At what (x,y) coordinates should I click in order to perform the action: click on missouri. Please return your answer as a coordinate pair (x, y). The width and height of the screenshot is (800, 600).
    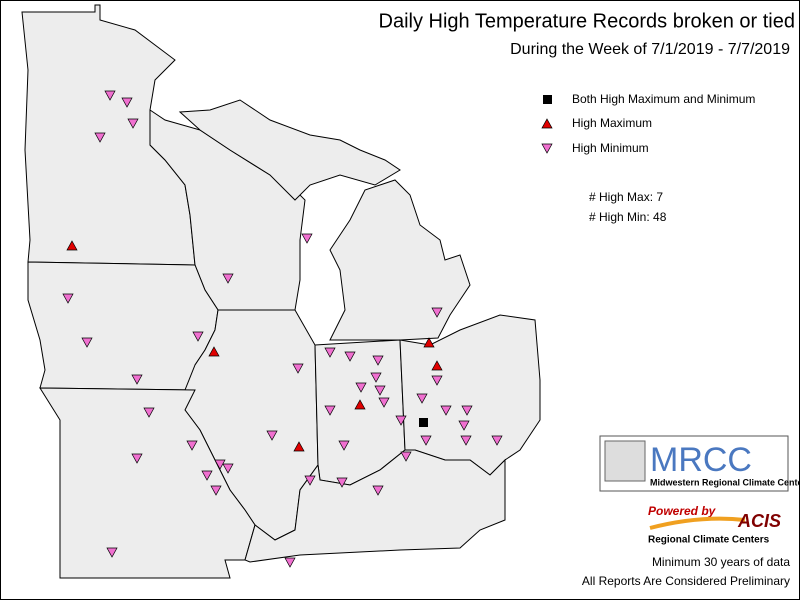
    Looking at the image, I should click on (147, 483).